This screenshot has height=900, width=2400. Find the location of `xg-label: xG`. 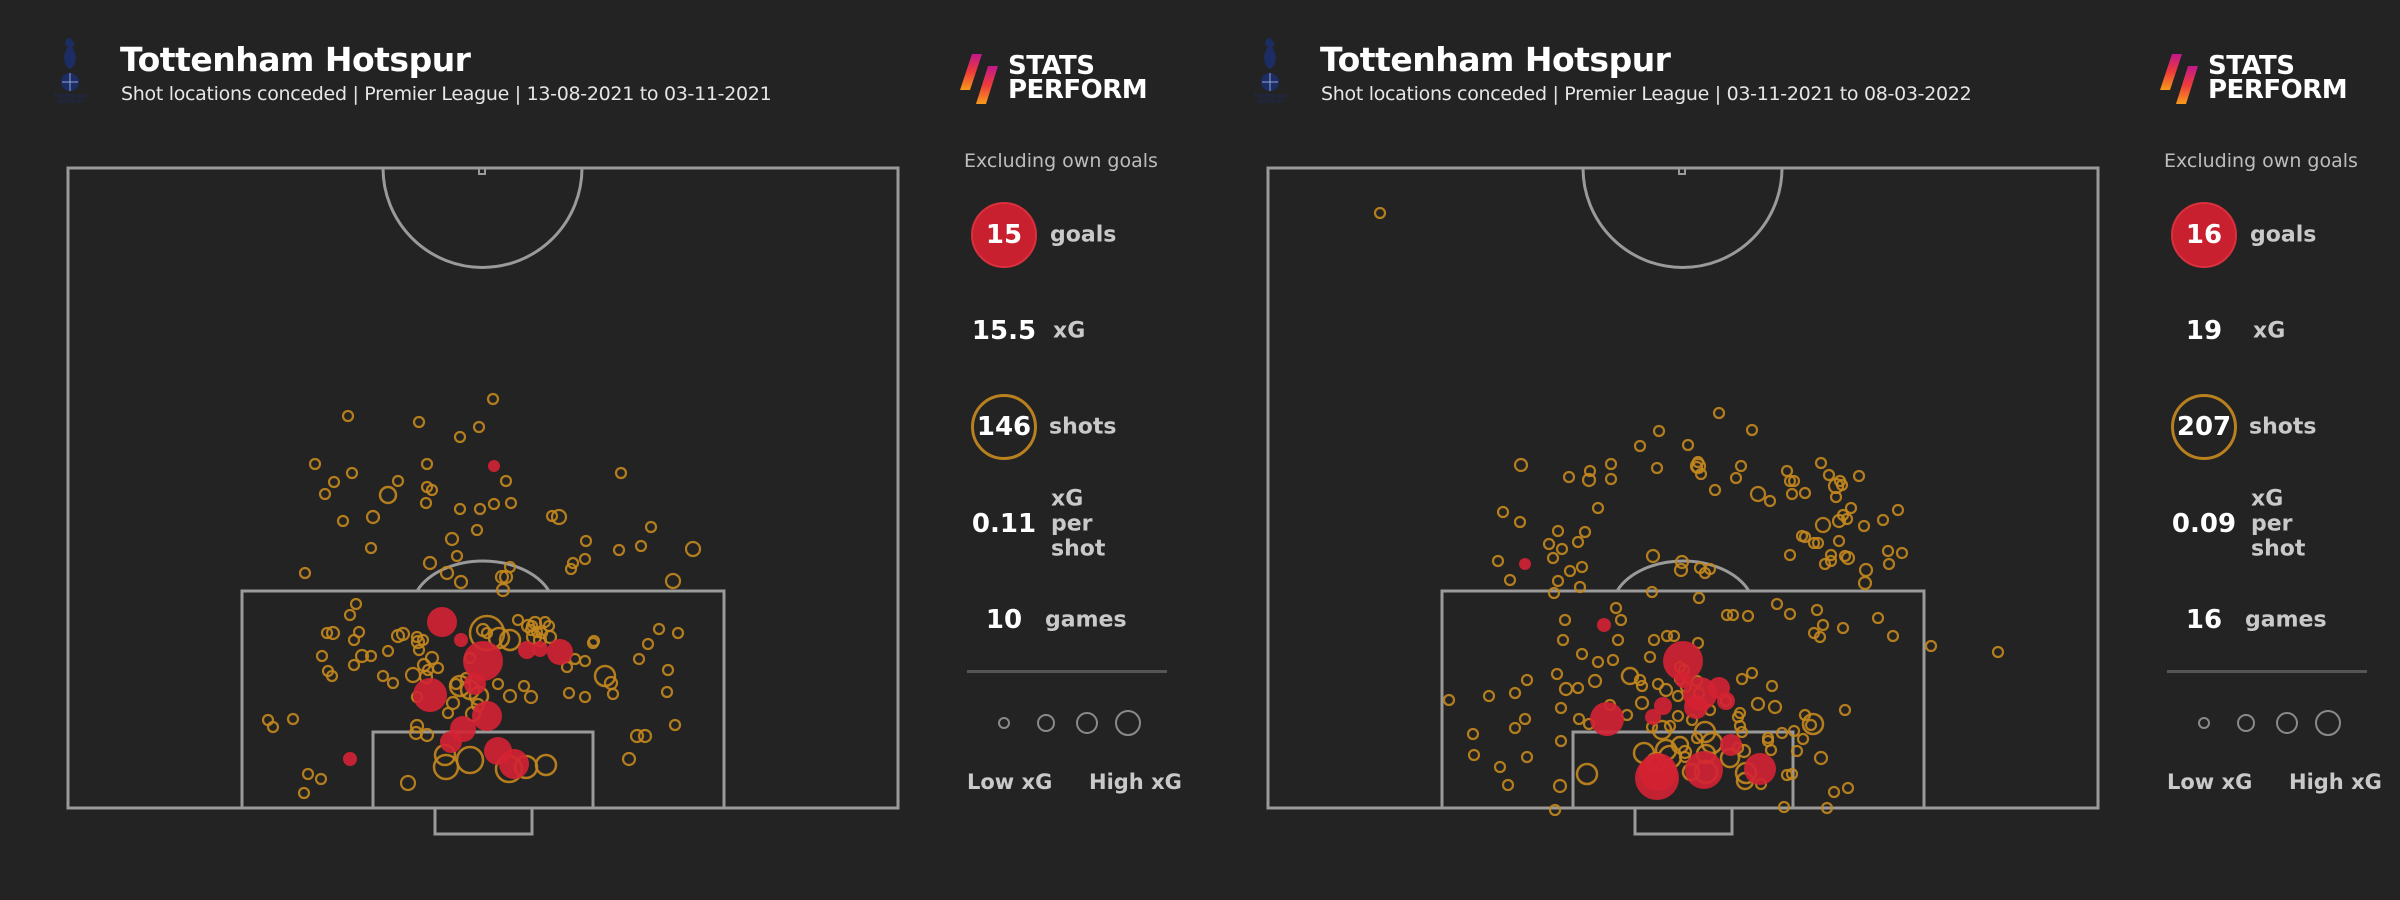

xg-label: xG is located at coordinates (1069, 331).